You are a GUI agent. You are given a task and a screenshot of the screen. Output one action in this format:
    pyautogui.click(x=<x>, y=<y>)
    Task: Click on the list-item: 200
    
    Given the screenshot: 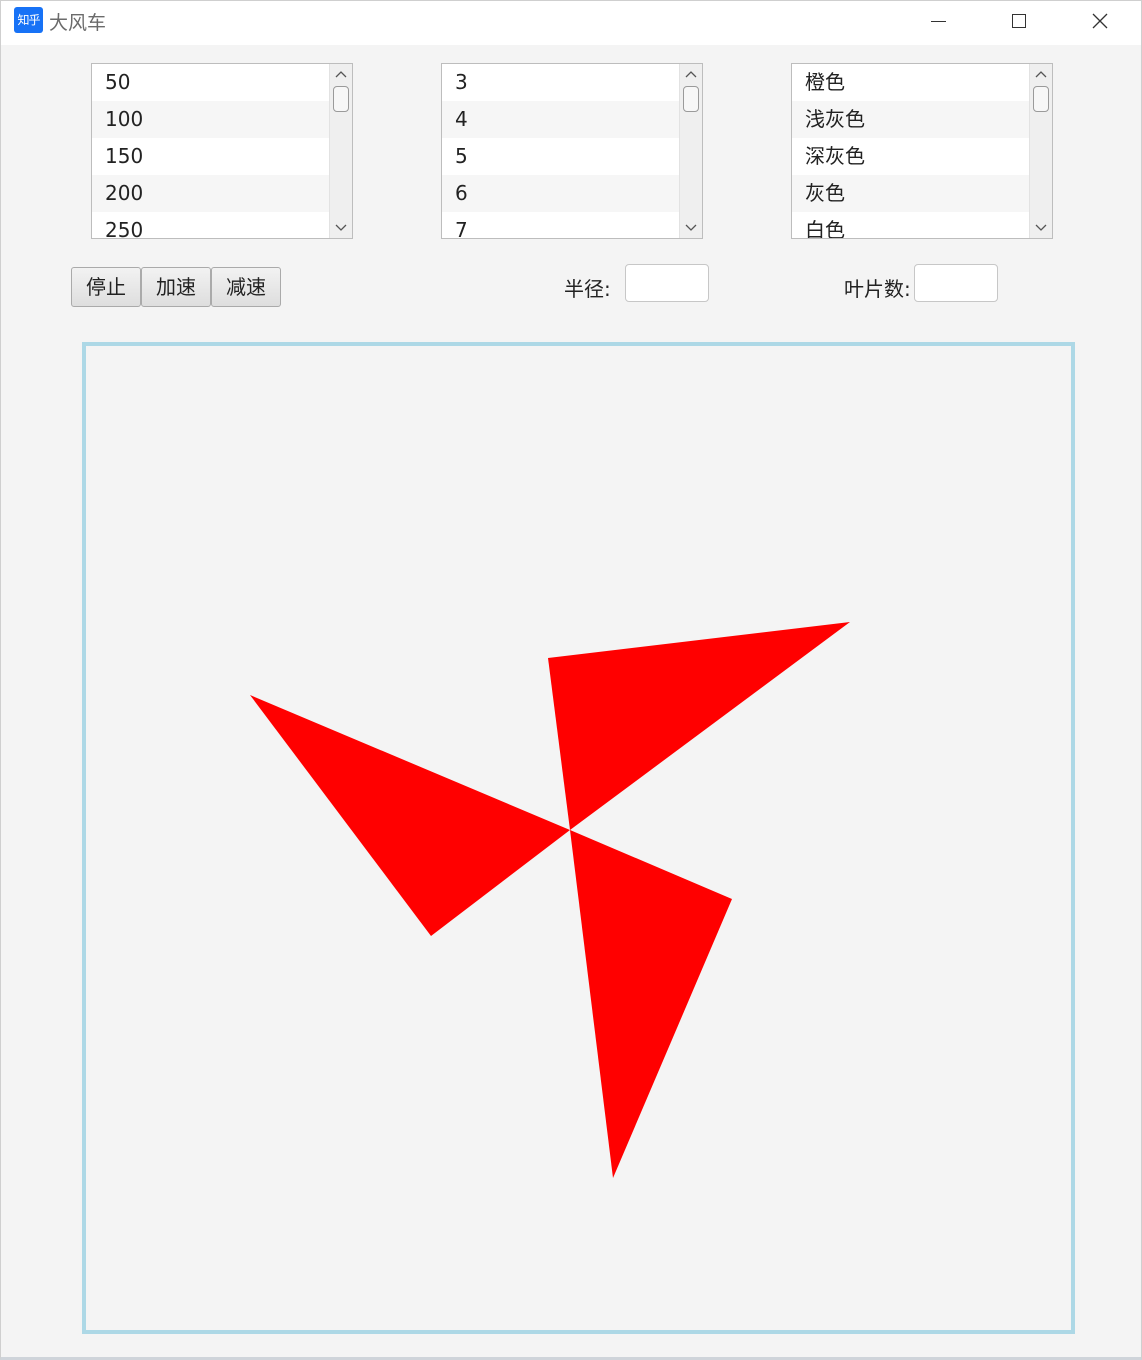 What is the action you would take?
    pyautogui.click(x=210, y=193)
    